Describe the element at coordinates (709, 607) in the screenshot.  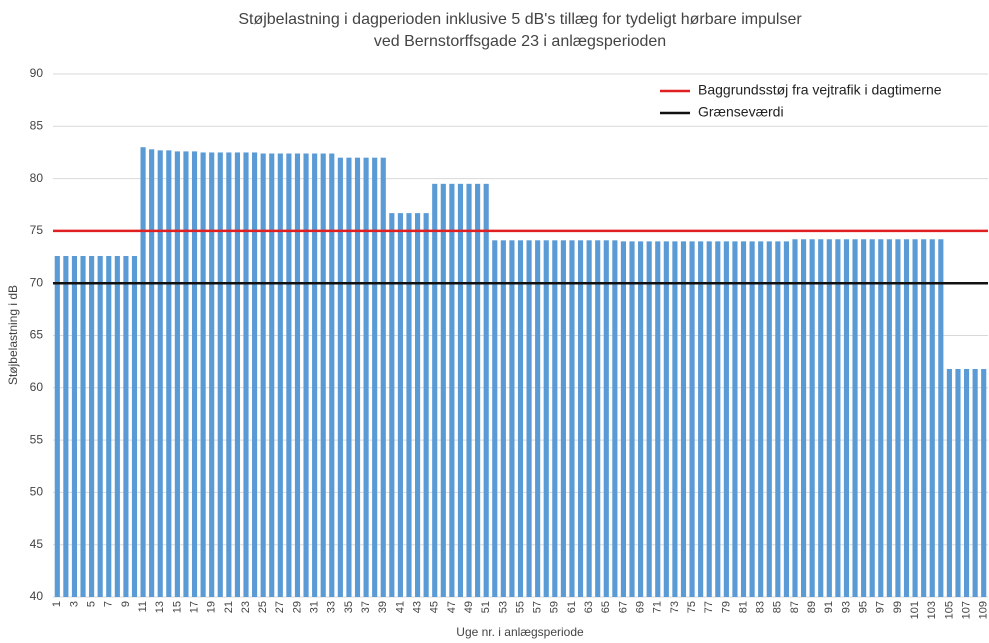
I see `x-tick-label: 77` at that location.